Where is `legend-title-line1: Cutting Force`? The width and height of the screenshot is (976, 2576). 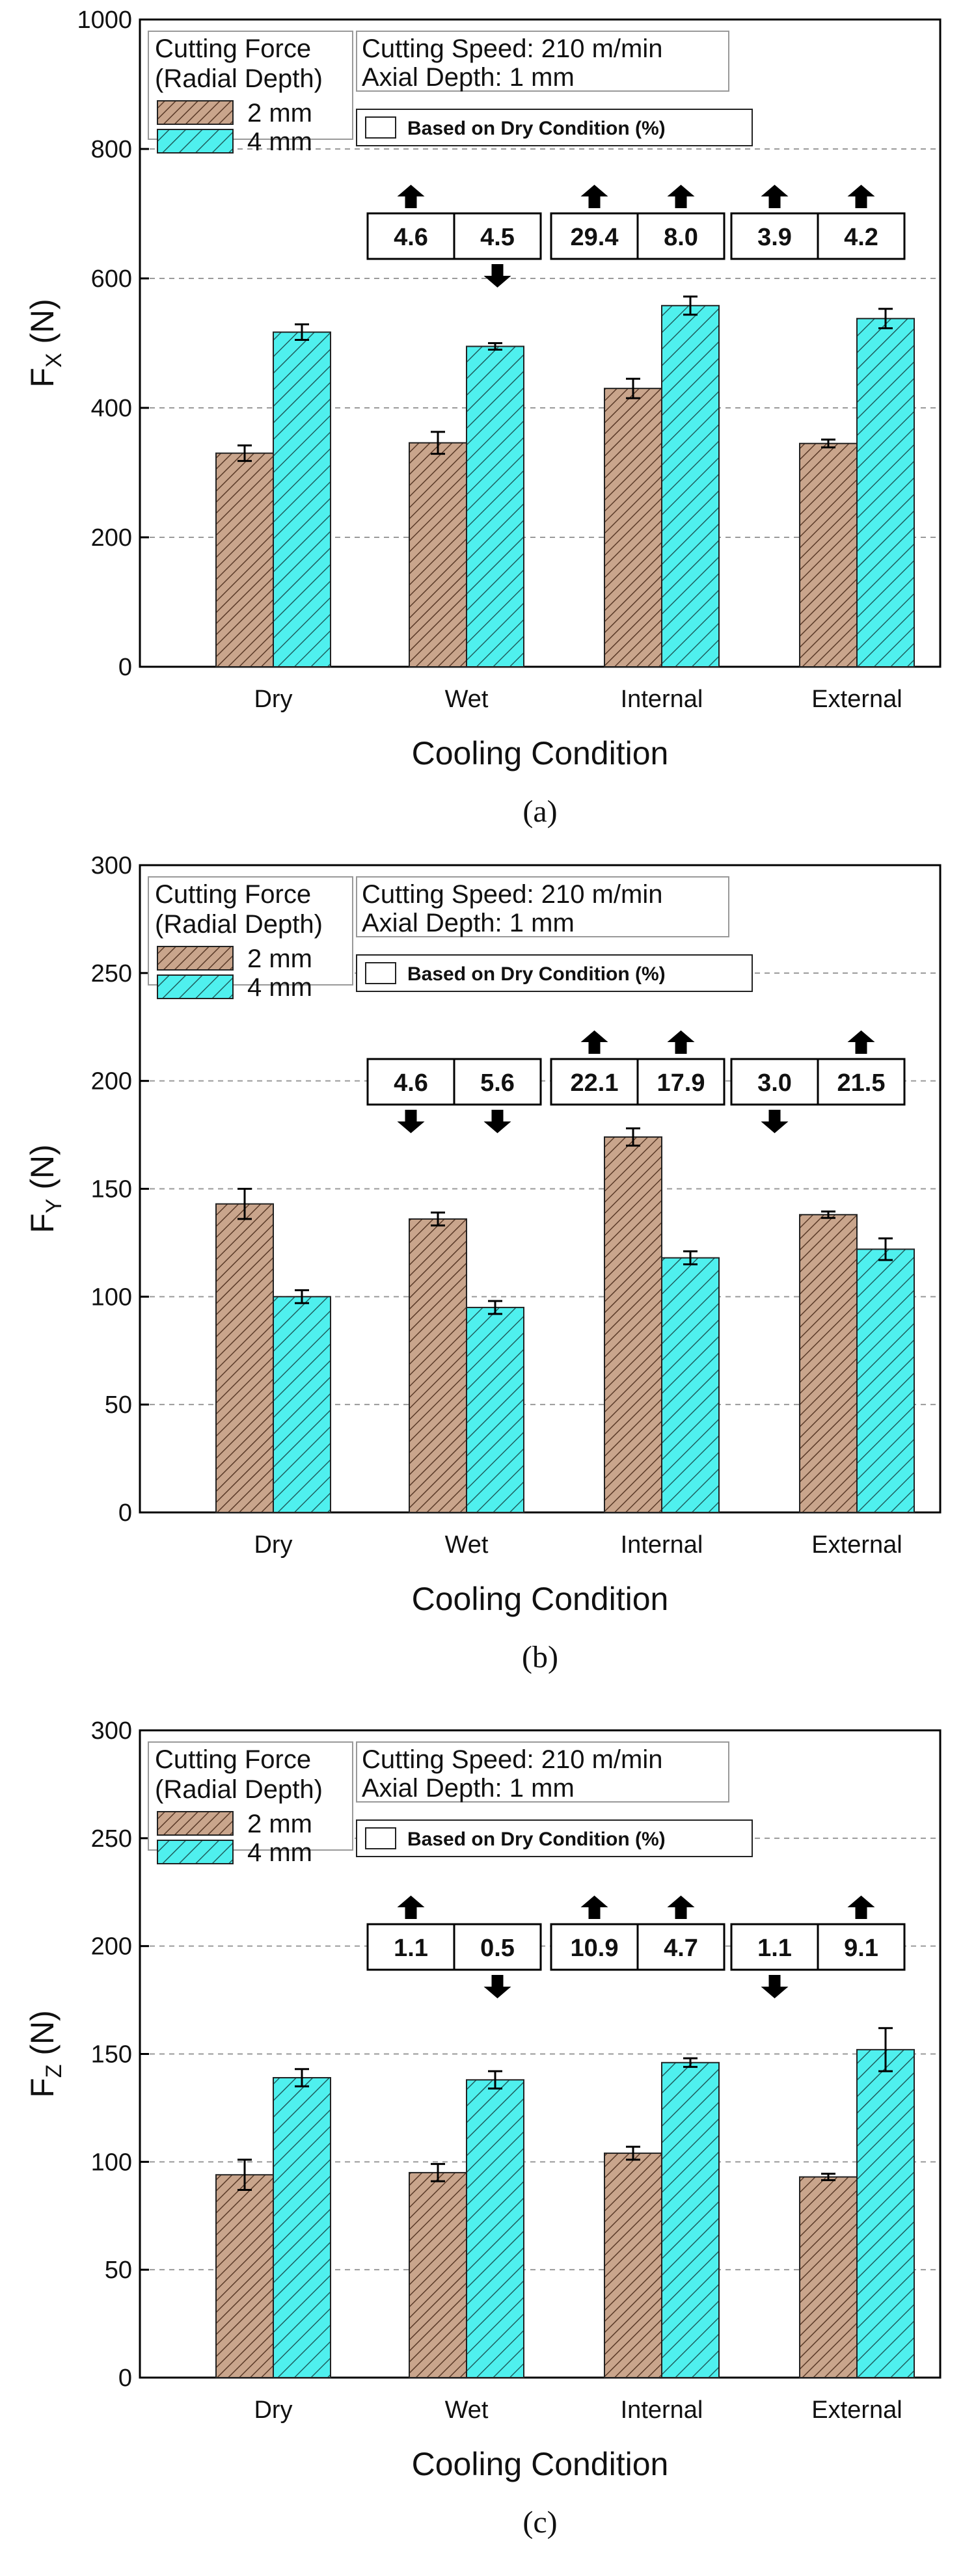
legend-title-line1: Cutting Force is located at coordinates (233, 1760).